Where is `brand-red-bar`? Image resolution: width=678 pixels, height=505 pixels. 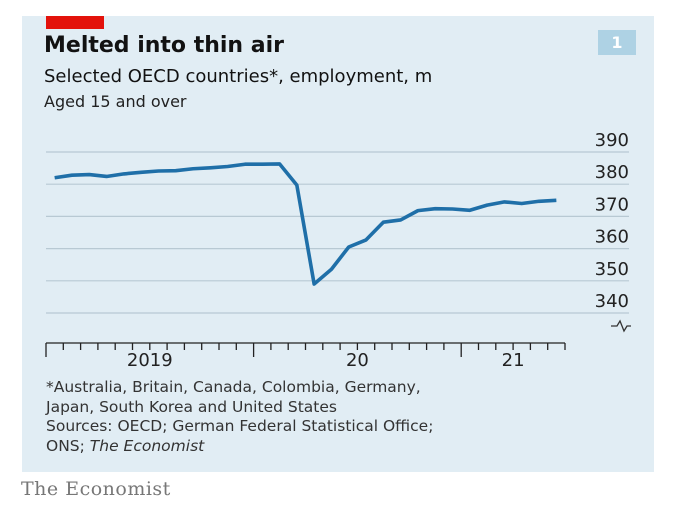
brand-red-bar is located at coordinates (75, 22).